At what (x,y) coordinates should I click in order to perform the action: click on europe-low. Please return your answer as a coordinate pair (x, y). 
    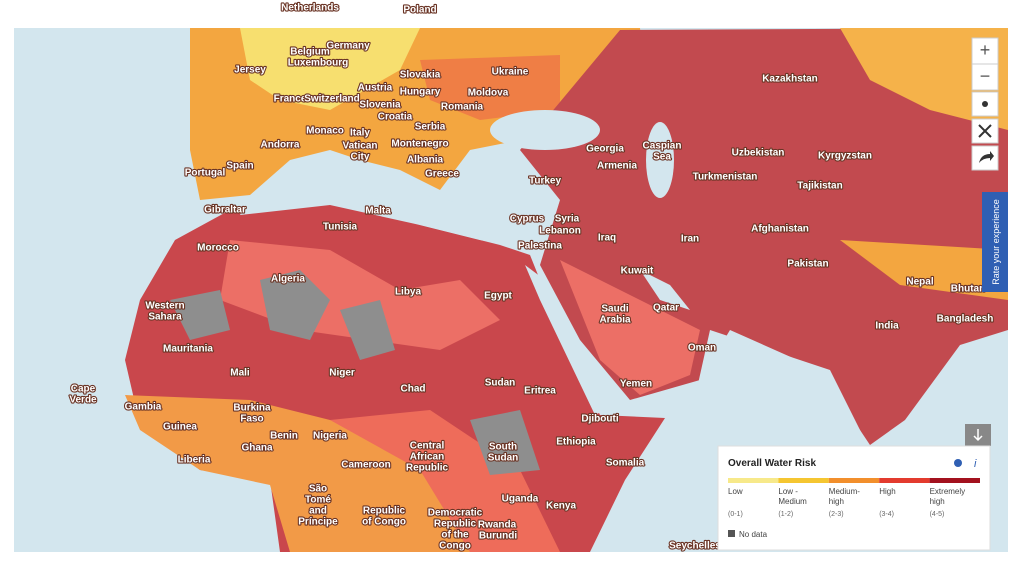
    Looking at the image, I should click on (330, 69).